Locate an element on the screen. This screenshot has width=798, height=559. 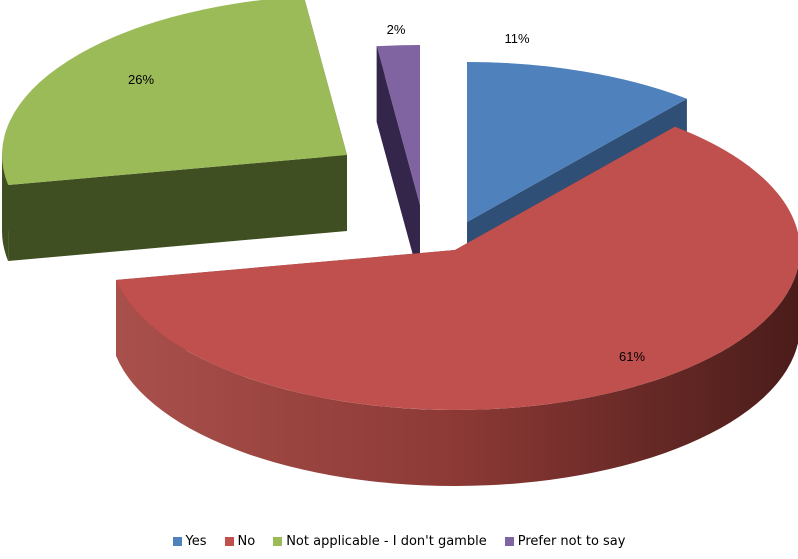
legend-swatch-no is located at coordinates (229, 541).